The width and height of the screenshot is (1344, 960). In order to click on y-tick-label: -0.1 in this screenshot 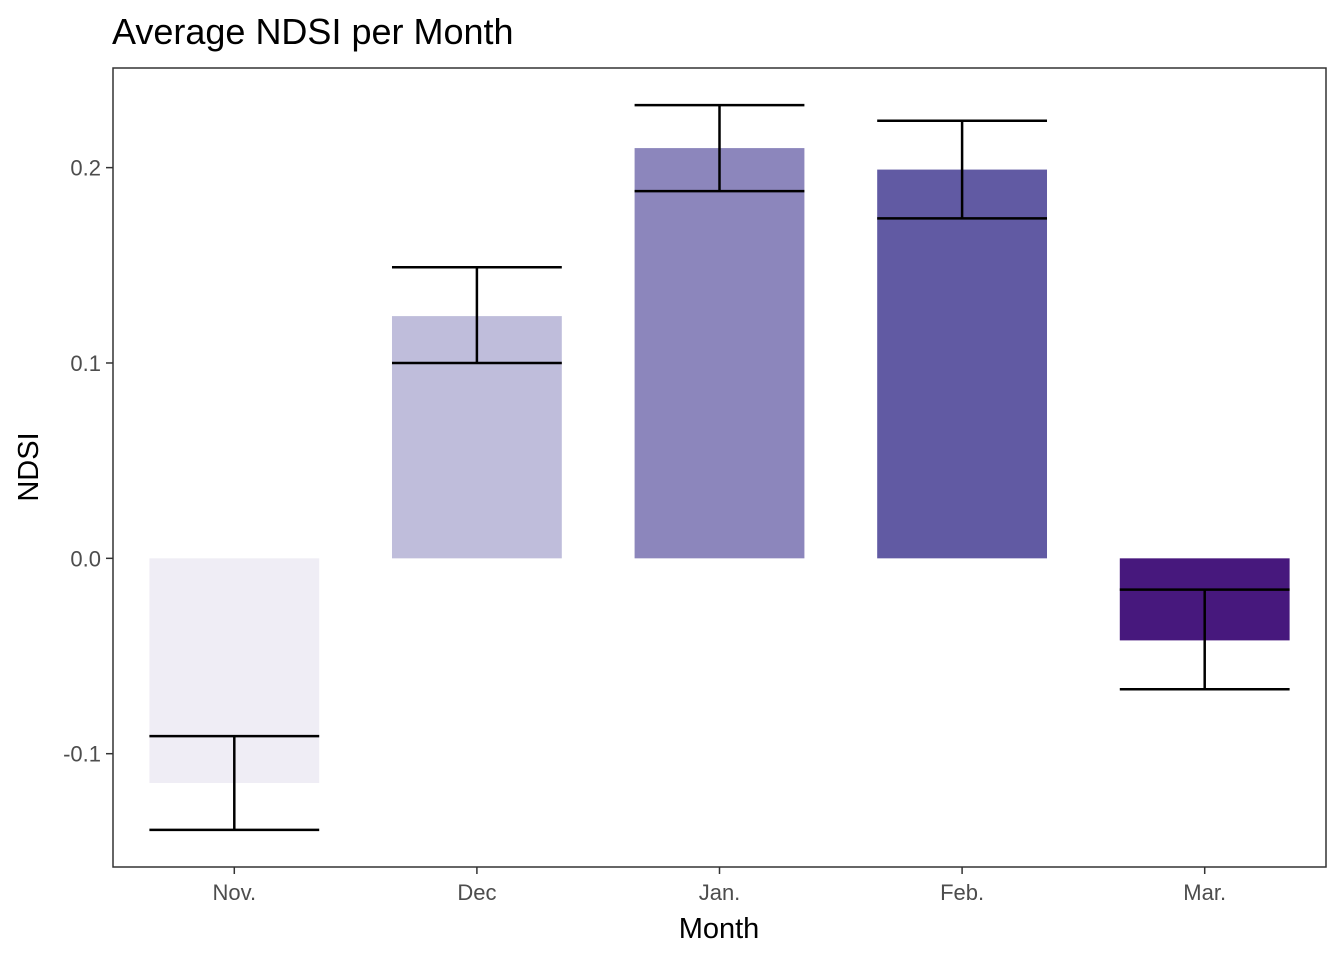, I will do `click(82, 754)`.